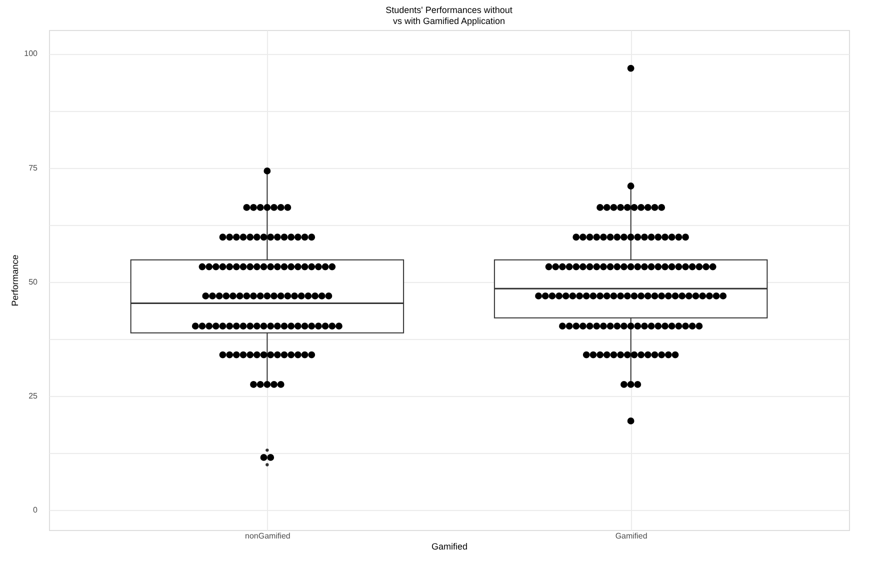 The height and width of the screenshot is (576, 872). What do you see at coordinates (31, 53) in the screenshot?
I see `y-tick-label: 100` at bounding box center [31, 53].